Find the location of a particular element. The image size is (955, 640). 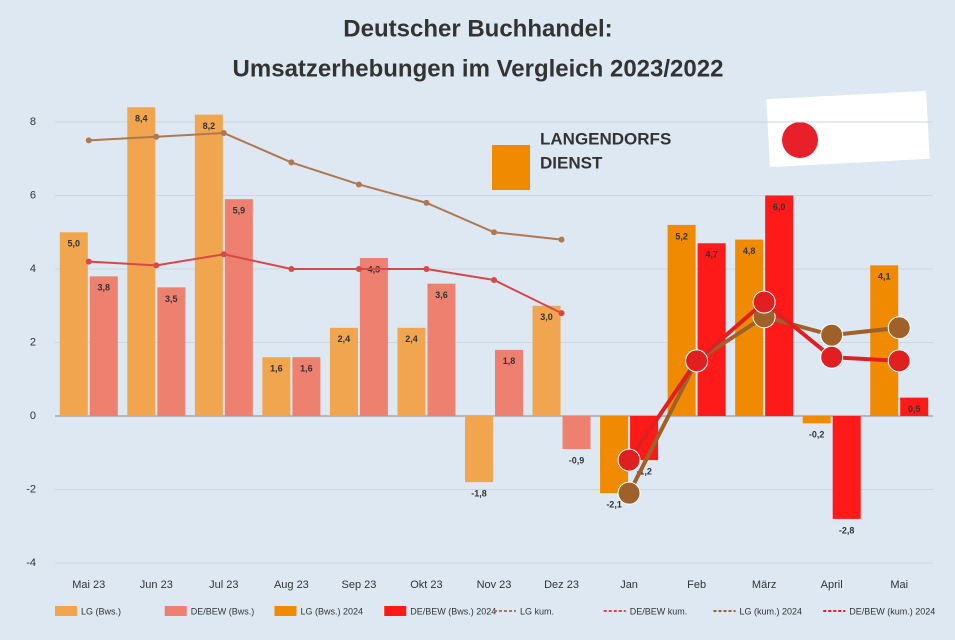

bar-value-label: 5,2 is located at coordinates (681, 236).